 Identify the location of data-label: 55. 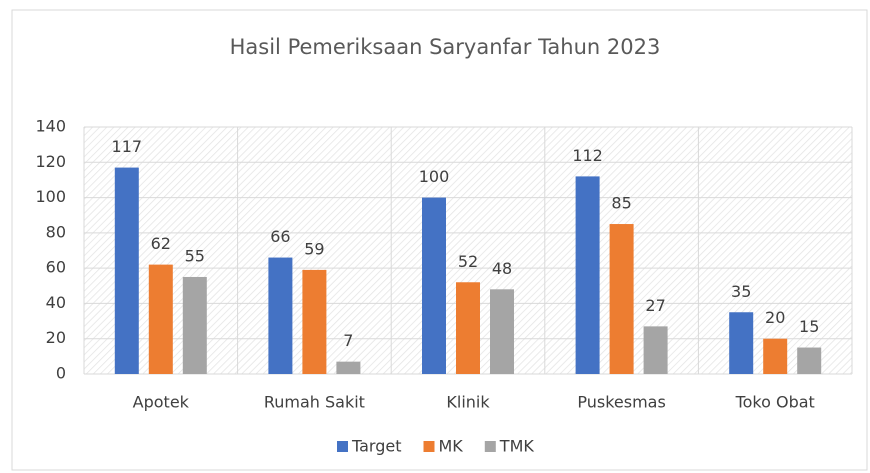
(195, 255).